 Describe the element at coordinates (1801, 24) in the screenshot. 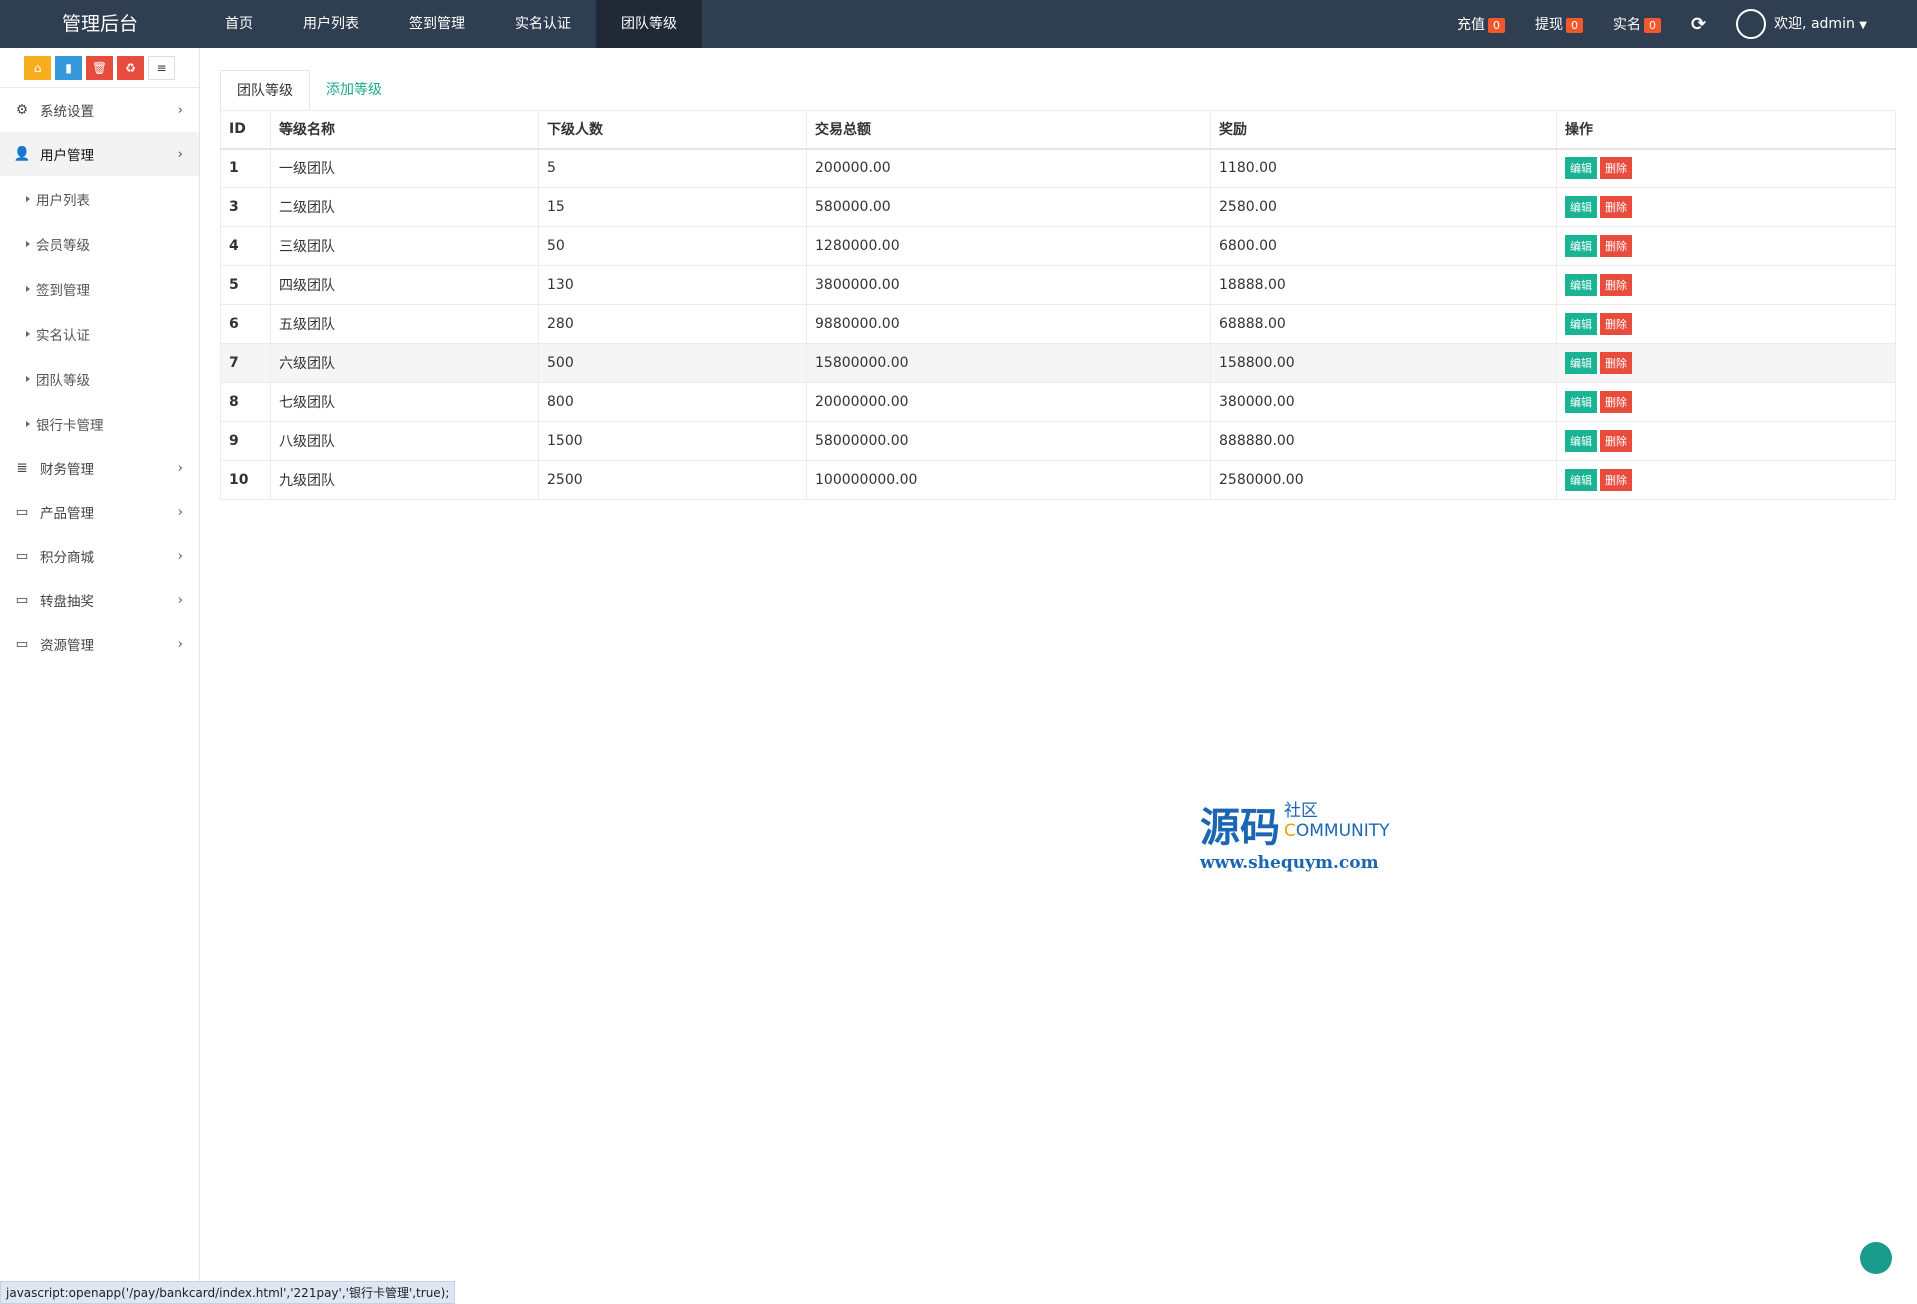

I see `user-menu: 欢迎, admin ▼` at that location.